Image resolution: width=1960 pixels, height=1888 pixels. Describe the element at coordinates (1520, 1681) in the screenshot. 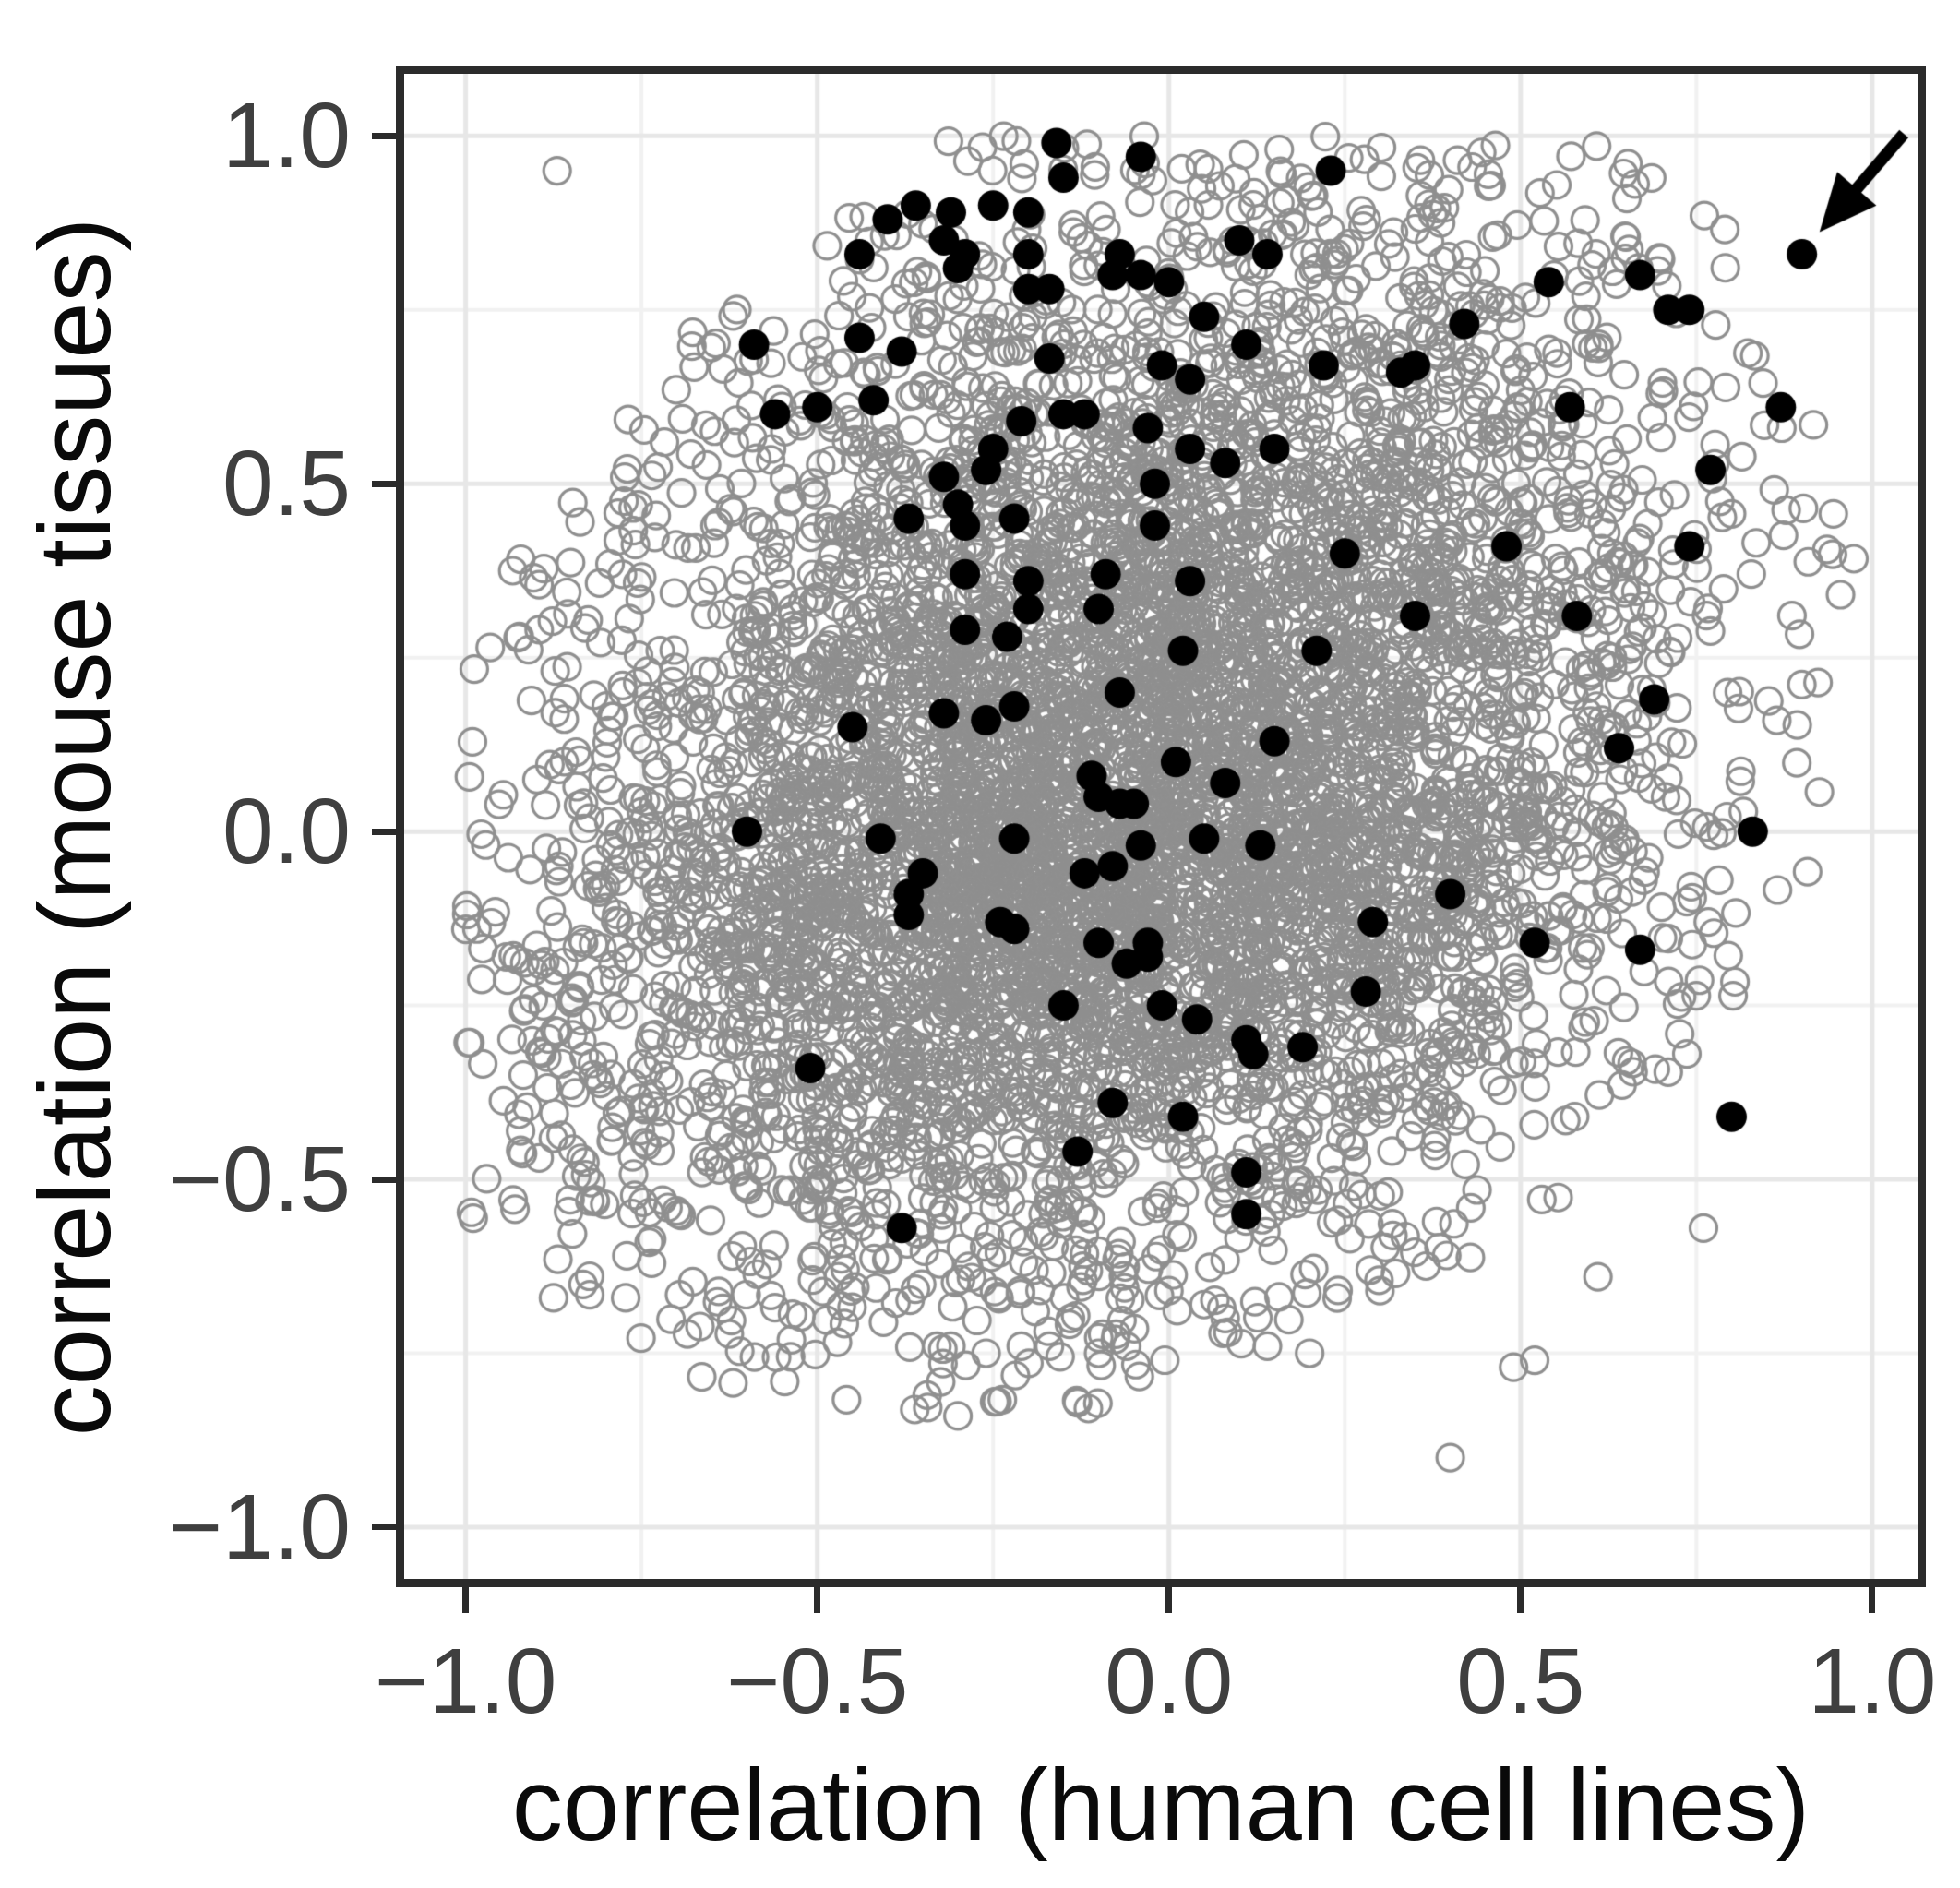

I see `x-tick-label: 0.5` at that location.